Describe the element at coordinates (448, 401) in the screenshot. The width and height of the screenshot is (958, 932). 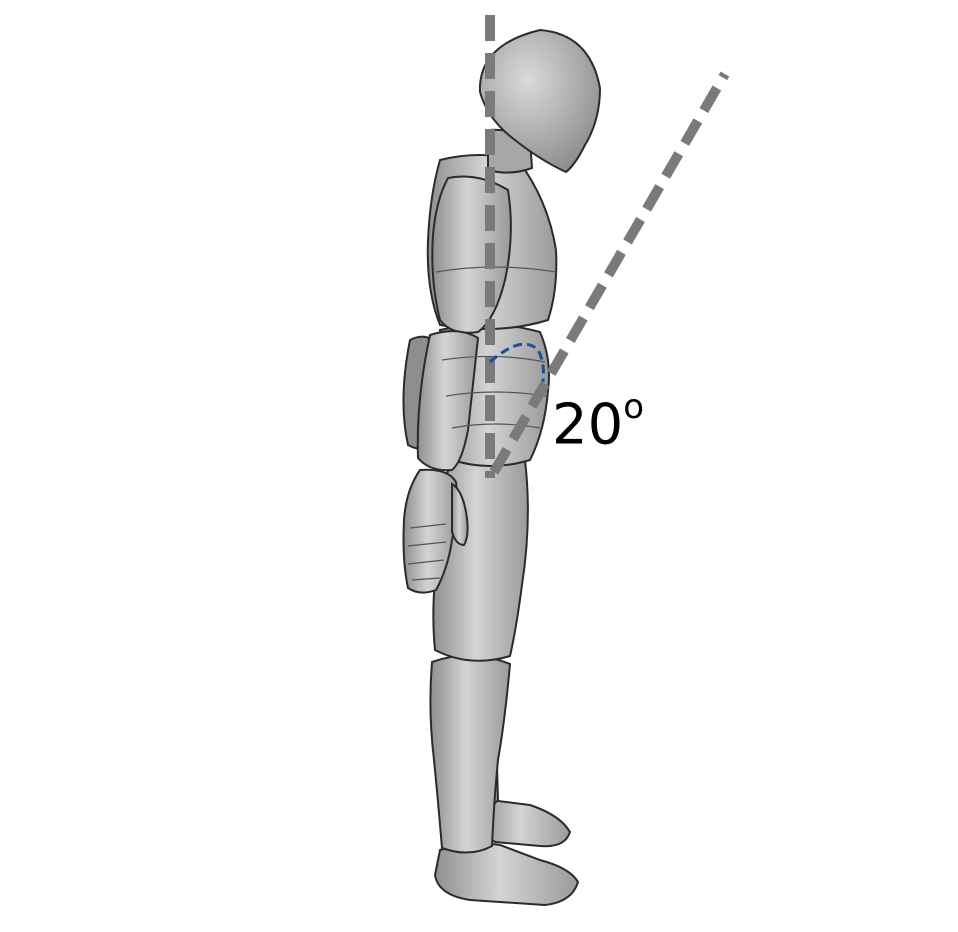
I see `forearm` at that location.